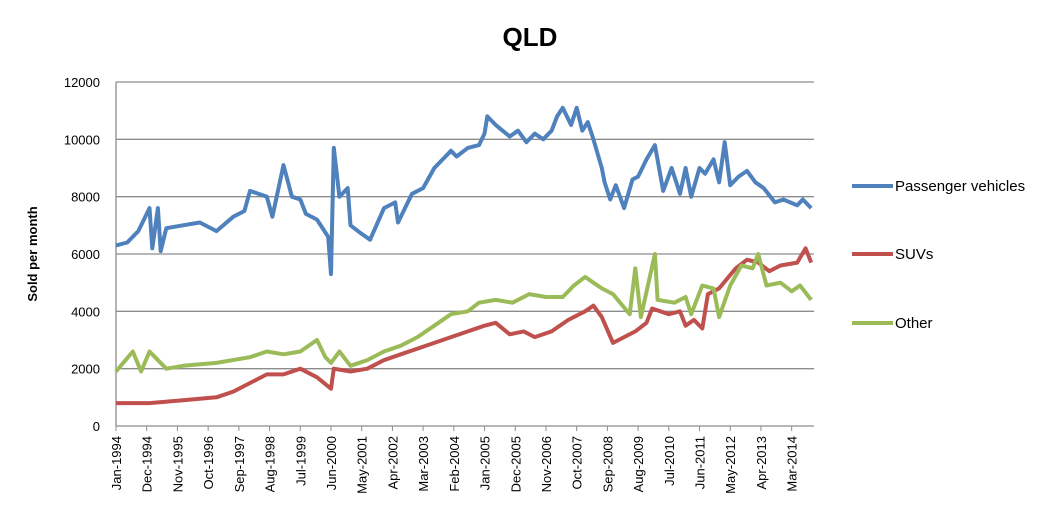 This screenshot has width=1062, height=528. I want to click on x-tick-label: Mar-2014, so click(792, 464).